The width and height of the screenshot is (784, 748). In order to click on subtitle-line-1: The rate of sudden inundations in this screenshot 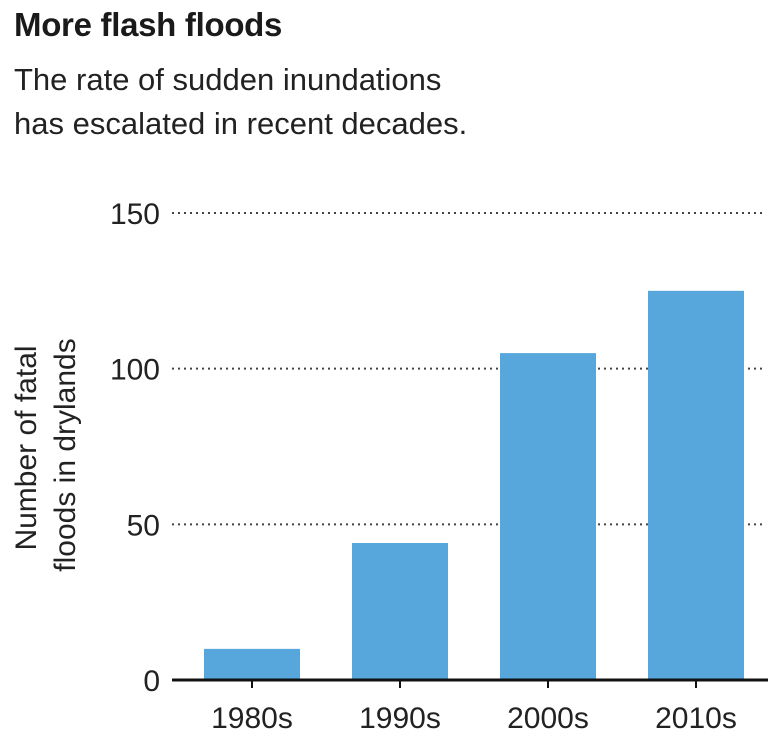, I will do `click(228, 79)`.